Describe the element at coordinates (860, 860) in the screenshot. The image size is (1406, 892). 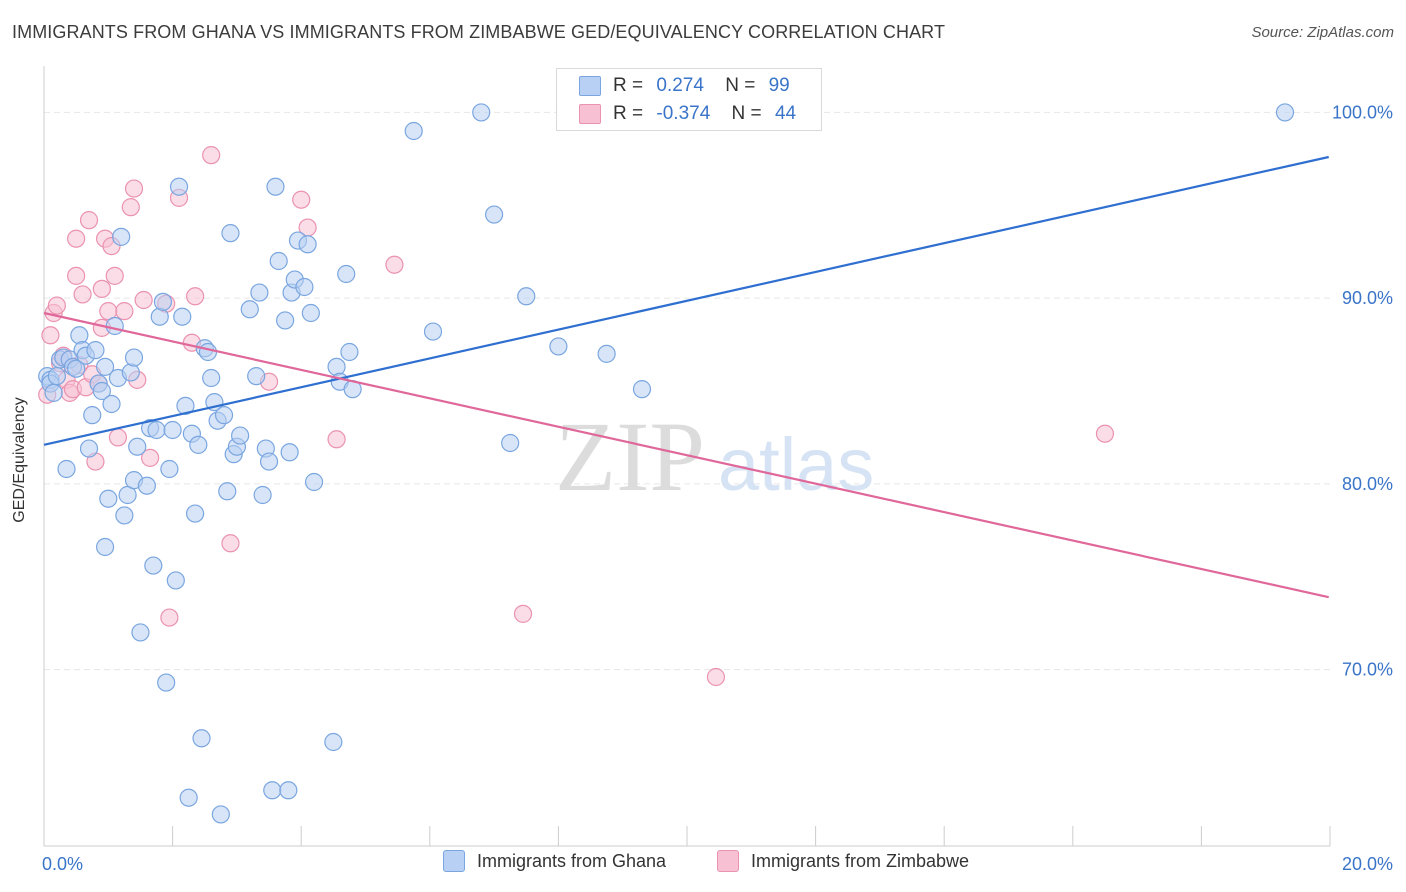
I see `bottom-zimbabwe-label: Immigrants from Zimbabwe` at that location.